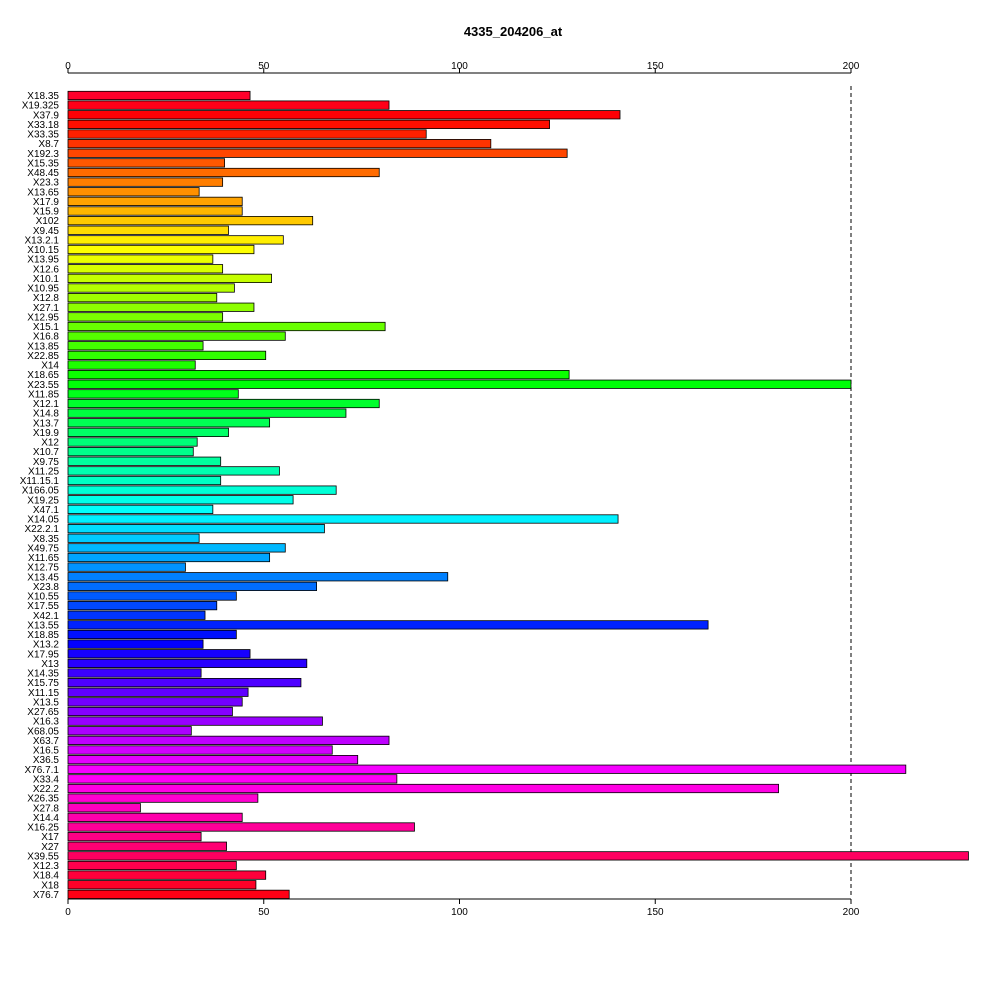 This screenshot has height=1000, width=1000. I want to click on category-label: X12.95, so click(43, 317).